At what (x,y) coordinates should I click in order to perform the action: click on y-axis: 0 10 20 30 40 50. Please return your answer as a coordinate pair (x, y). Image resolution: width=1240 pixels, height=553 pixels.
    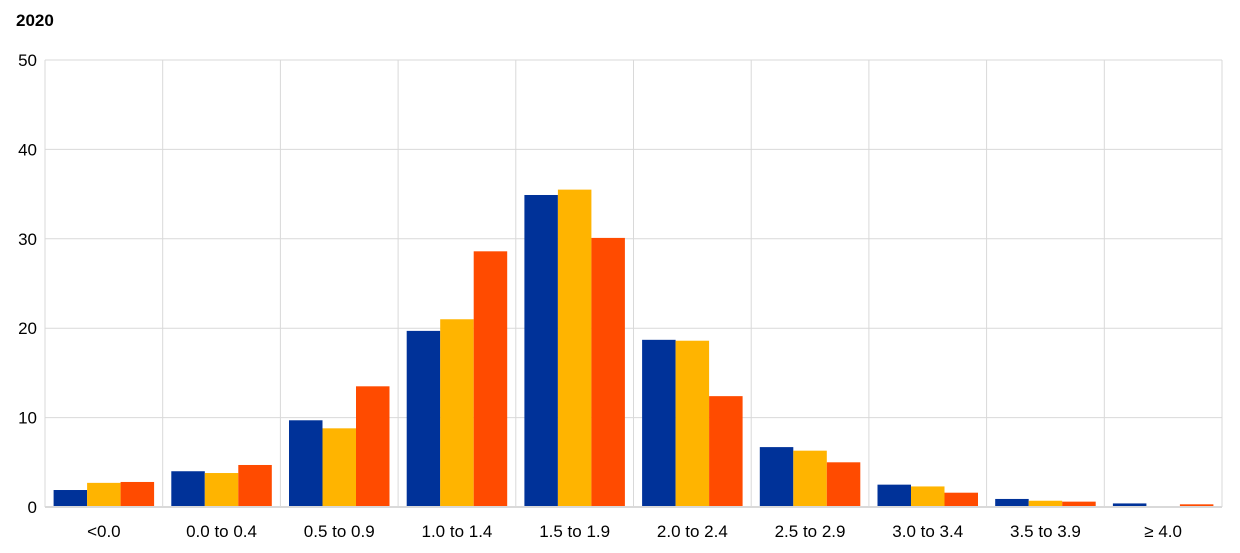
    Looking at the image, I should click on (27, 284).